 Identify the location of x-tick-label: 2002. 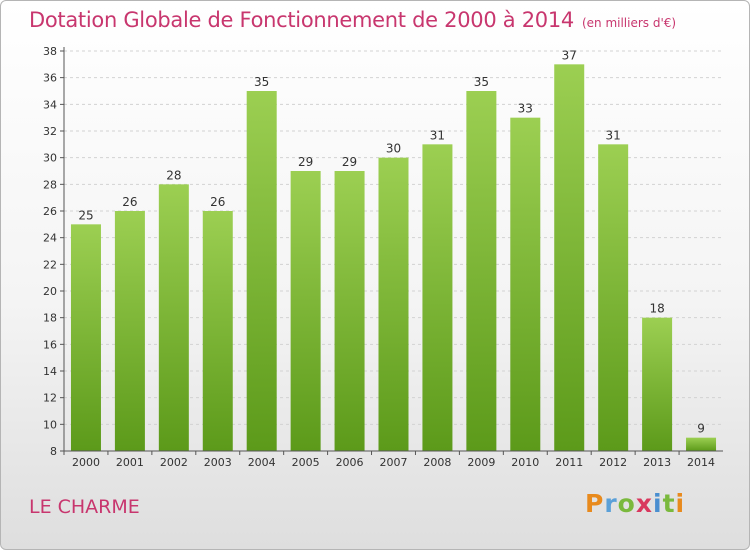
(174, 462).